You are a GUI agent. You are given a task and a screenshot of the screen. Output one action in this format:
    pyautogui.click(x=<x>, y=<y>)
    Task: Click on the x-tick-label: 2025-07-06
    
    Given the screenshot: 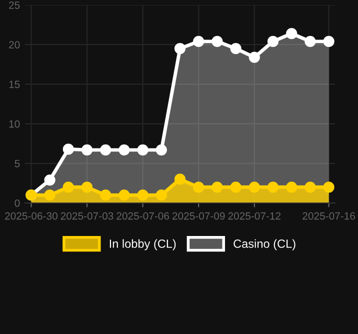 What is the action you would take?
    pyautogui.click(x=142, y=216)
    